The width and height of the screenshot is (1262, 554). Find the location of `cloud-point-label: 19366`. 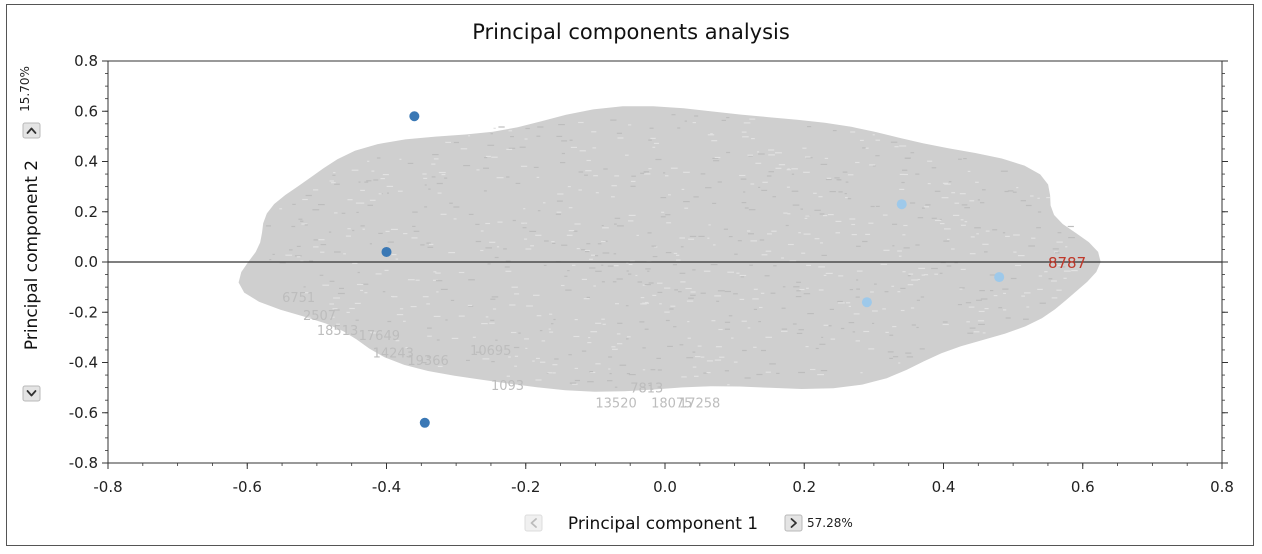

cloud-point-label: 19366 is located at coordinates (427, 361).